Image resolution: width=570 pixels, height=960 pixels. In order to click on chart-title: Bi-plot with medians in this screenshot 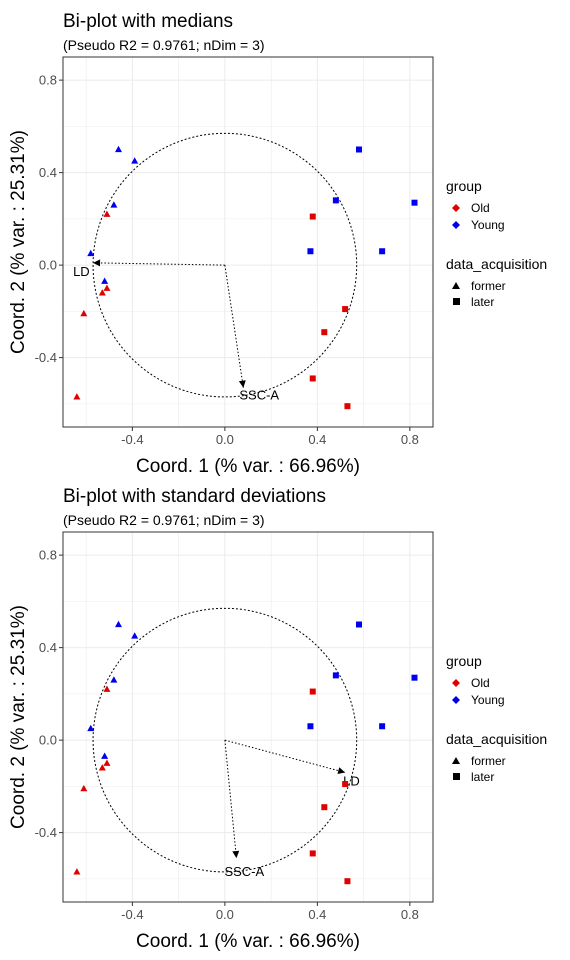, I will do `click(148, 21)`.